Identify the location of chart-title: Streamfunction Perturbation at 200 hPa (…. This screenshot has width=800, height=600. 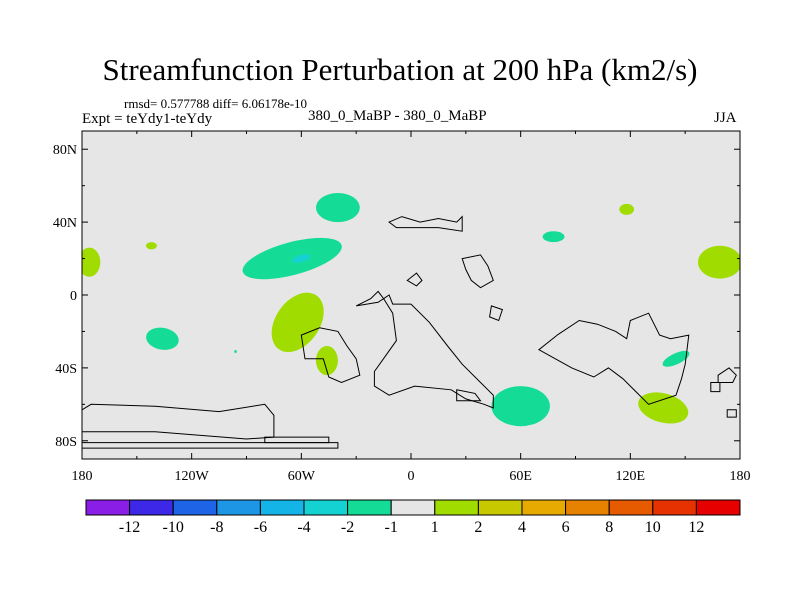
(400, 69).